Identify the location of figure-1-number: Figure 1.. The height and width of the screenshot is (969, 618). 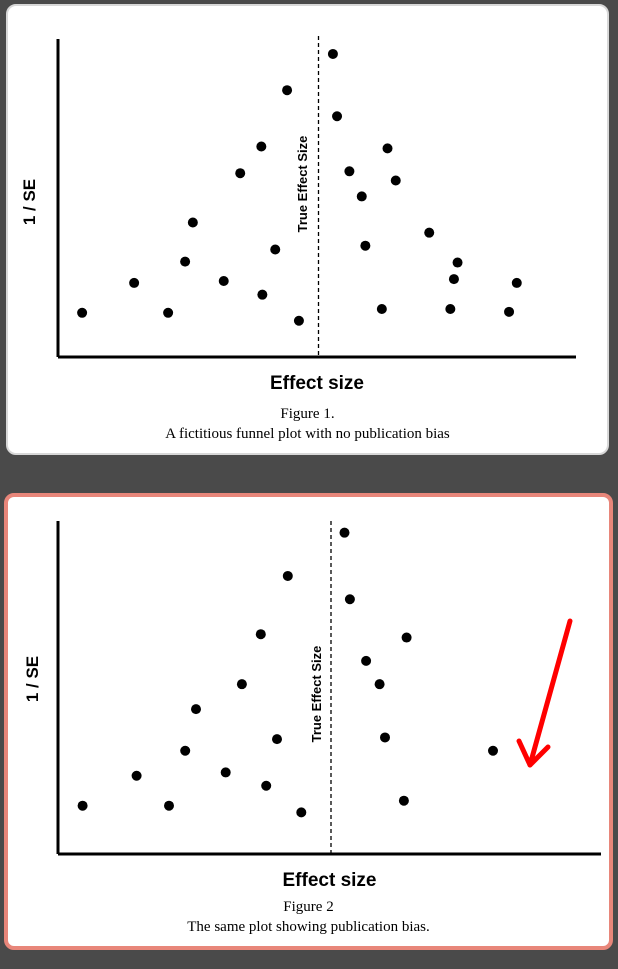
(307, 414).